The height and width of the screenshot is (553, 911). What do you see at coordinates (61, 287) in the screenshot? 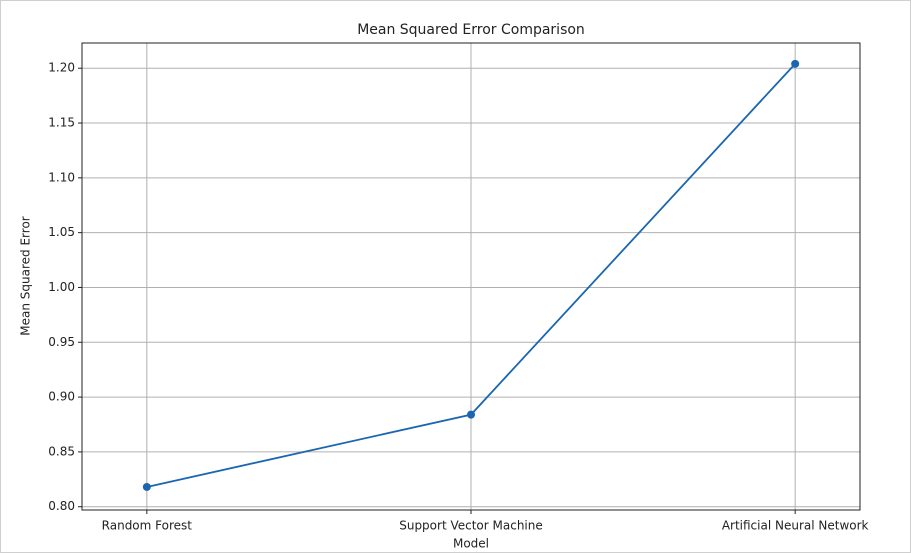
I see `y-tick-label: 1.00` at bounding box center [61, 287].